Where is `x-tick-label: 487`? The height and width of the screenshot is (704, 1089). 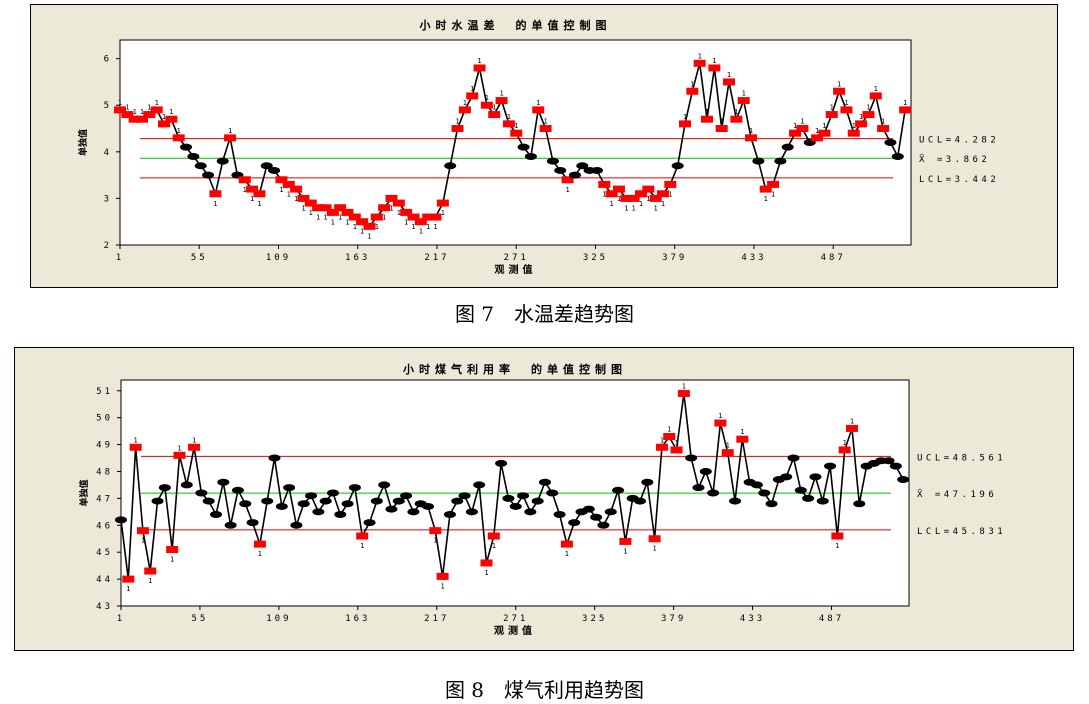
x-tick-label: 487 is located at coordinates (831, 619).